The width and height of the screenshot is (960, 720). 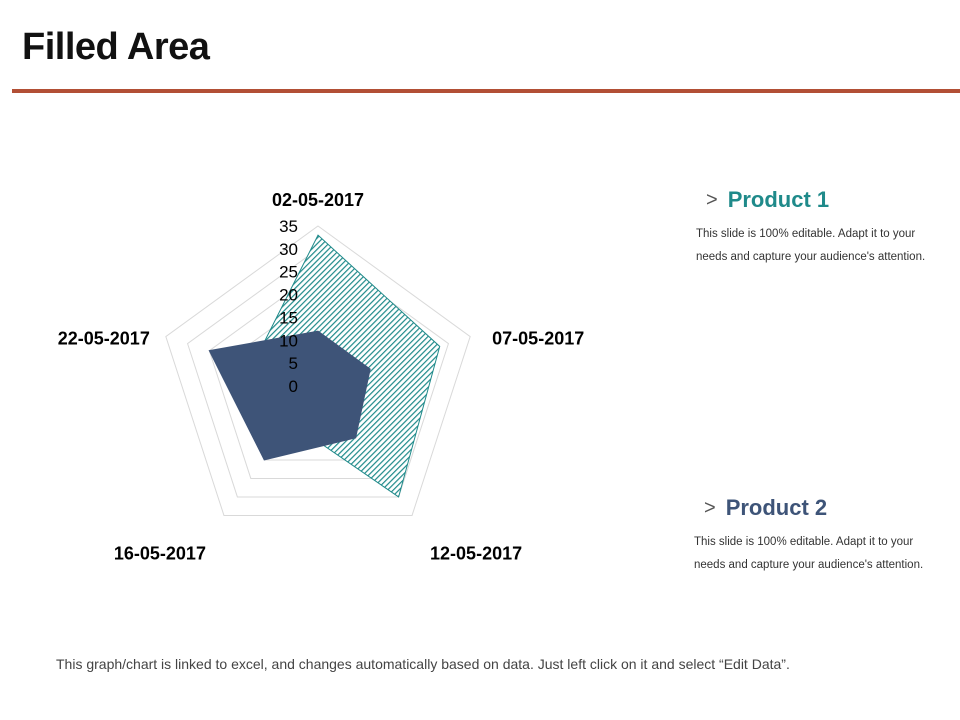 What do you see at coordinates (778, 199) in the screenshot?
I see `legend-product-1-name: Product 1` at bounding box center [778, 199].